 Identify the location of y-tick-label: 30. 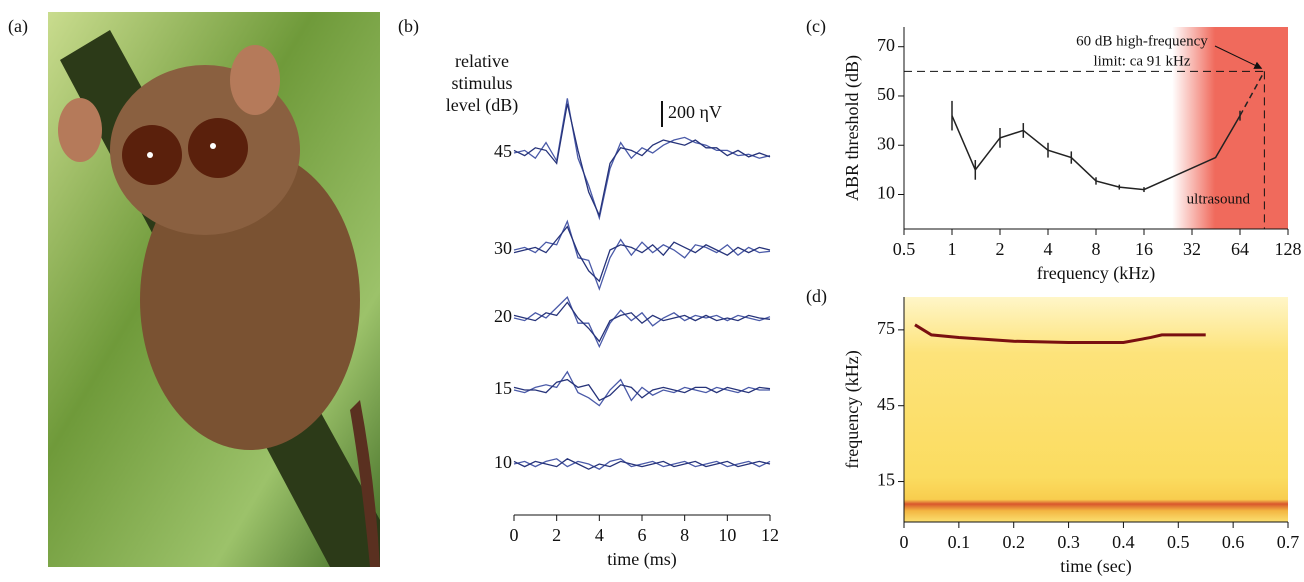
(886, 143).